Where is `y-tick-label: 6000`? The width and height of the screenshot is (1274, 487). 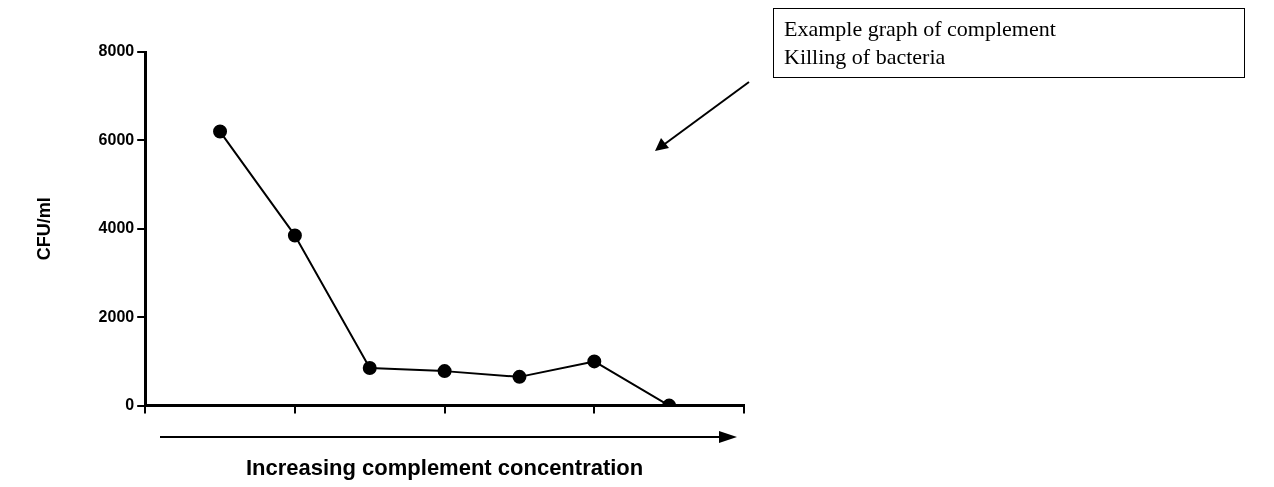
y-tick-label: 6000 is located at coordinates (116, 139).